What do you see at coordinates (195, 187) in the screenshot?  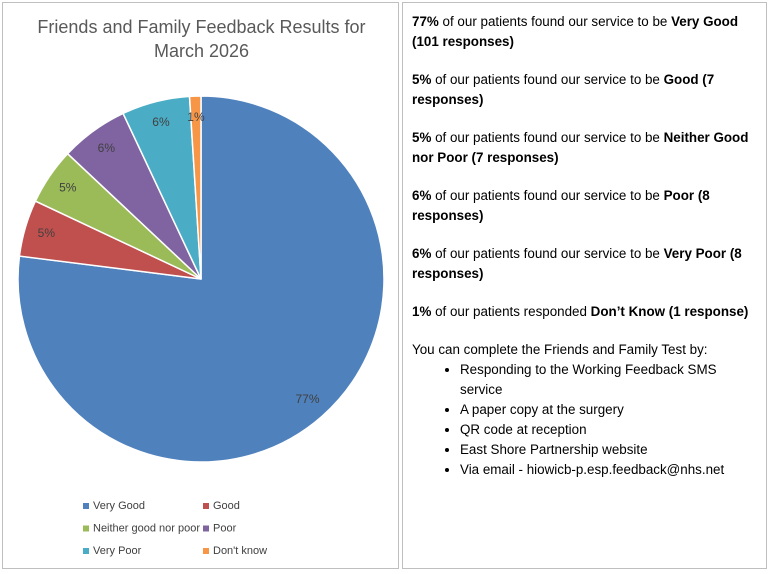 I see `pie-slice` at bounding box center [195, 187].